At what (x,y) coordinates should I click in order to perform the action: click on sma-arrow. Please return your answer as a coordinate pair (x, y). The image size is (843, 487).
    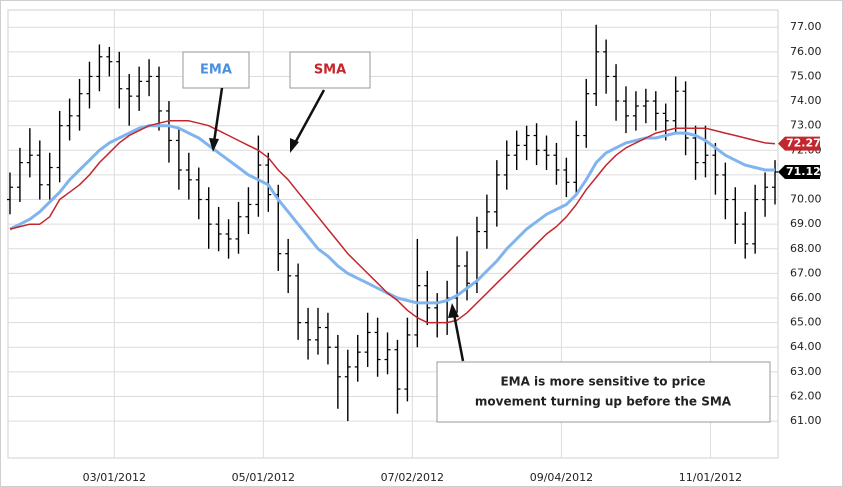
    Looking at the image, I should click on (309, 116).